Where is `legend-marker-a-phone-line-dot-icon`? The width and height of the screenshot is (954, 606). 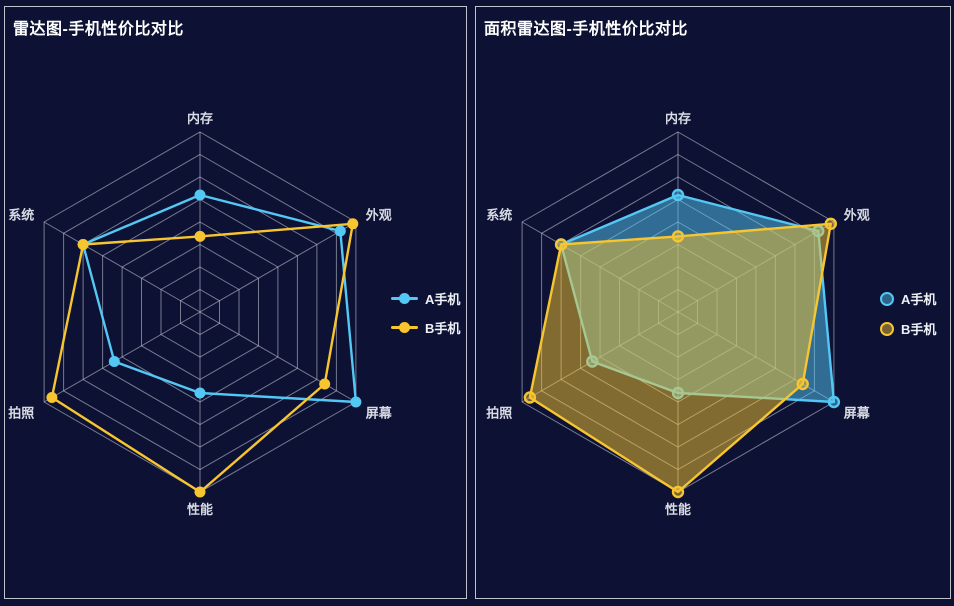 legend-marker-a-phone-line-dot-icon is located at coordinates (404, 298).